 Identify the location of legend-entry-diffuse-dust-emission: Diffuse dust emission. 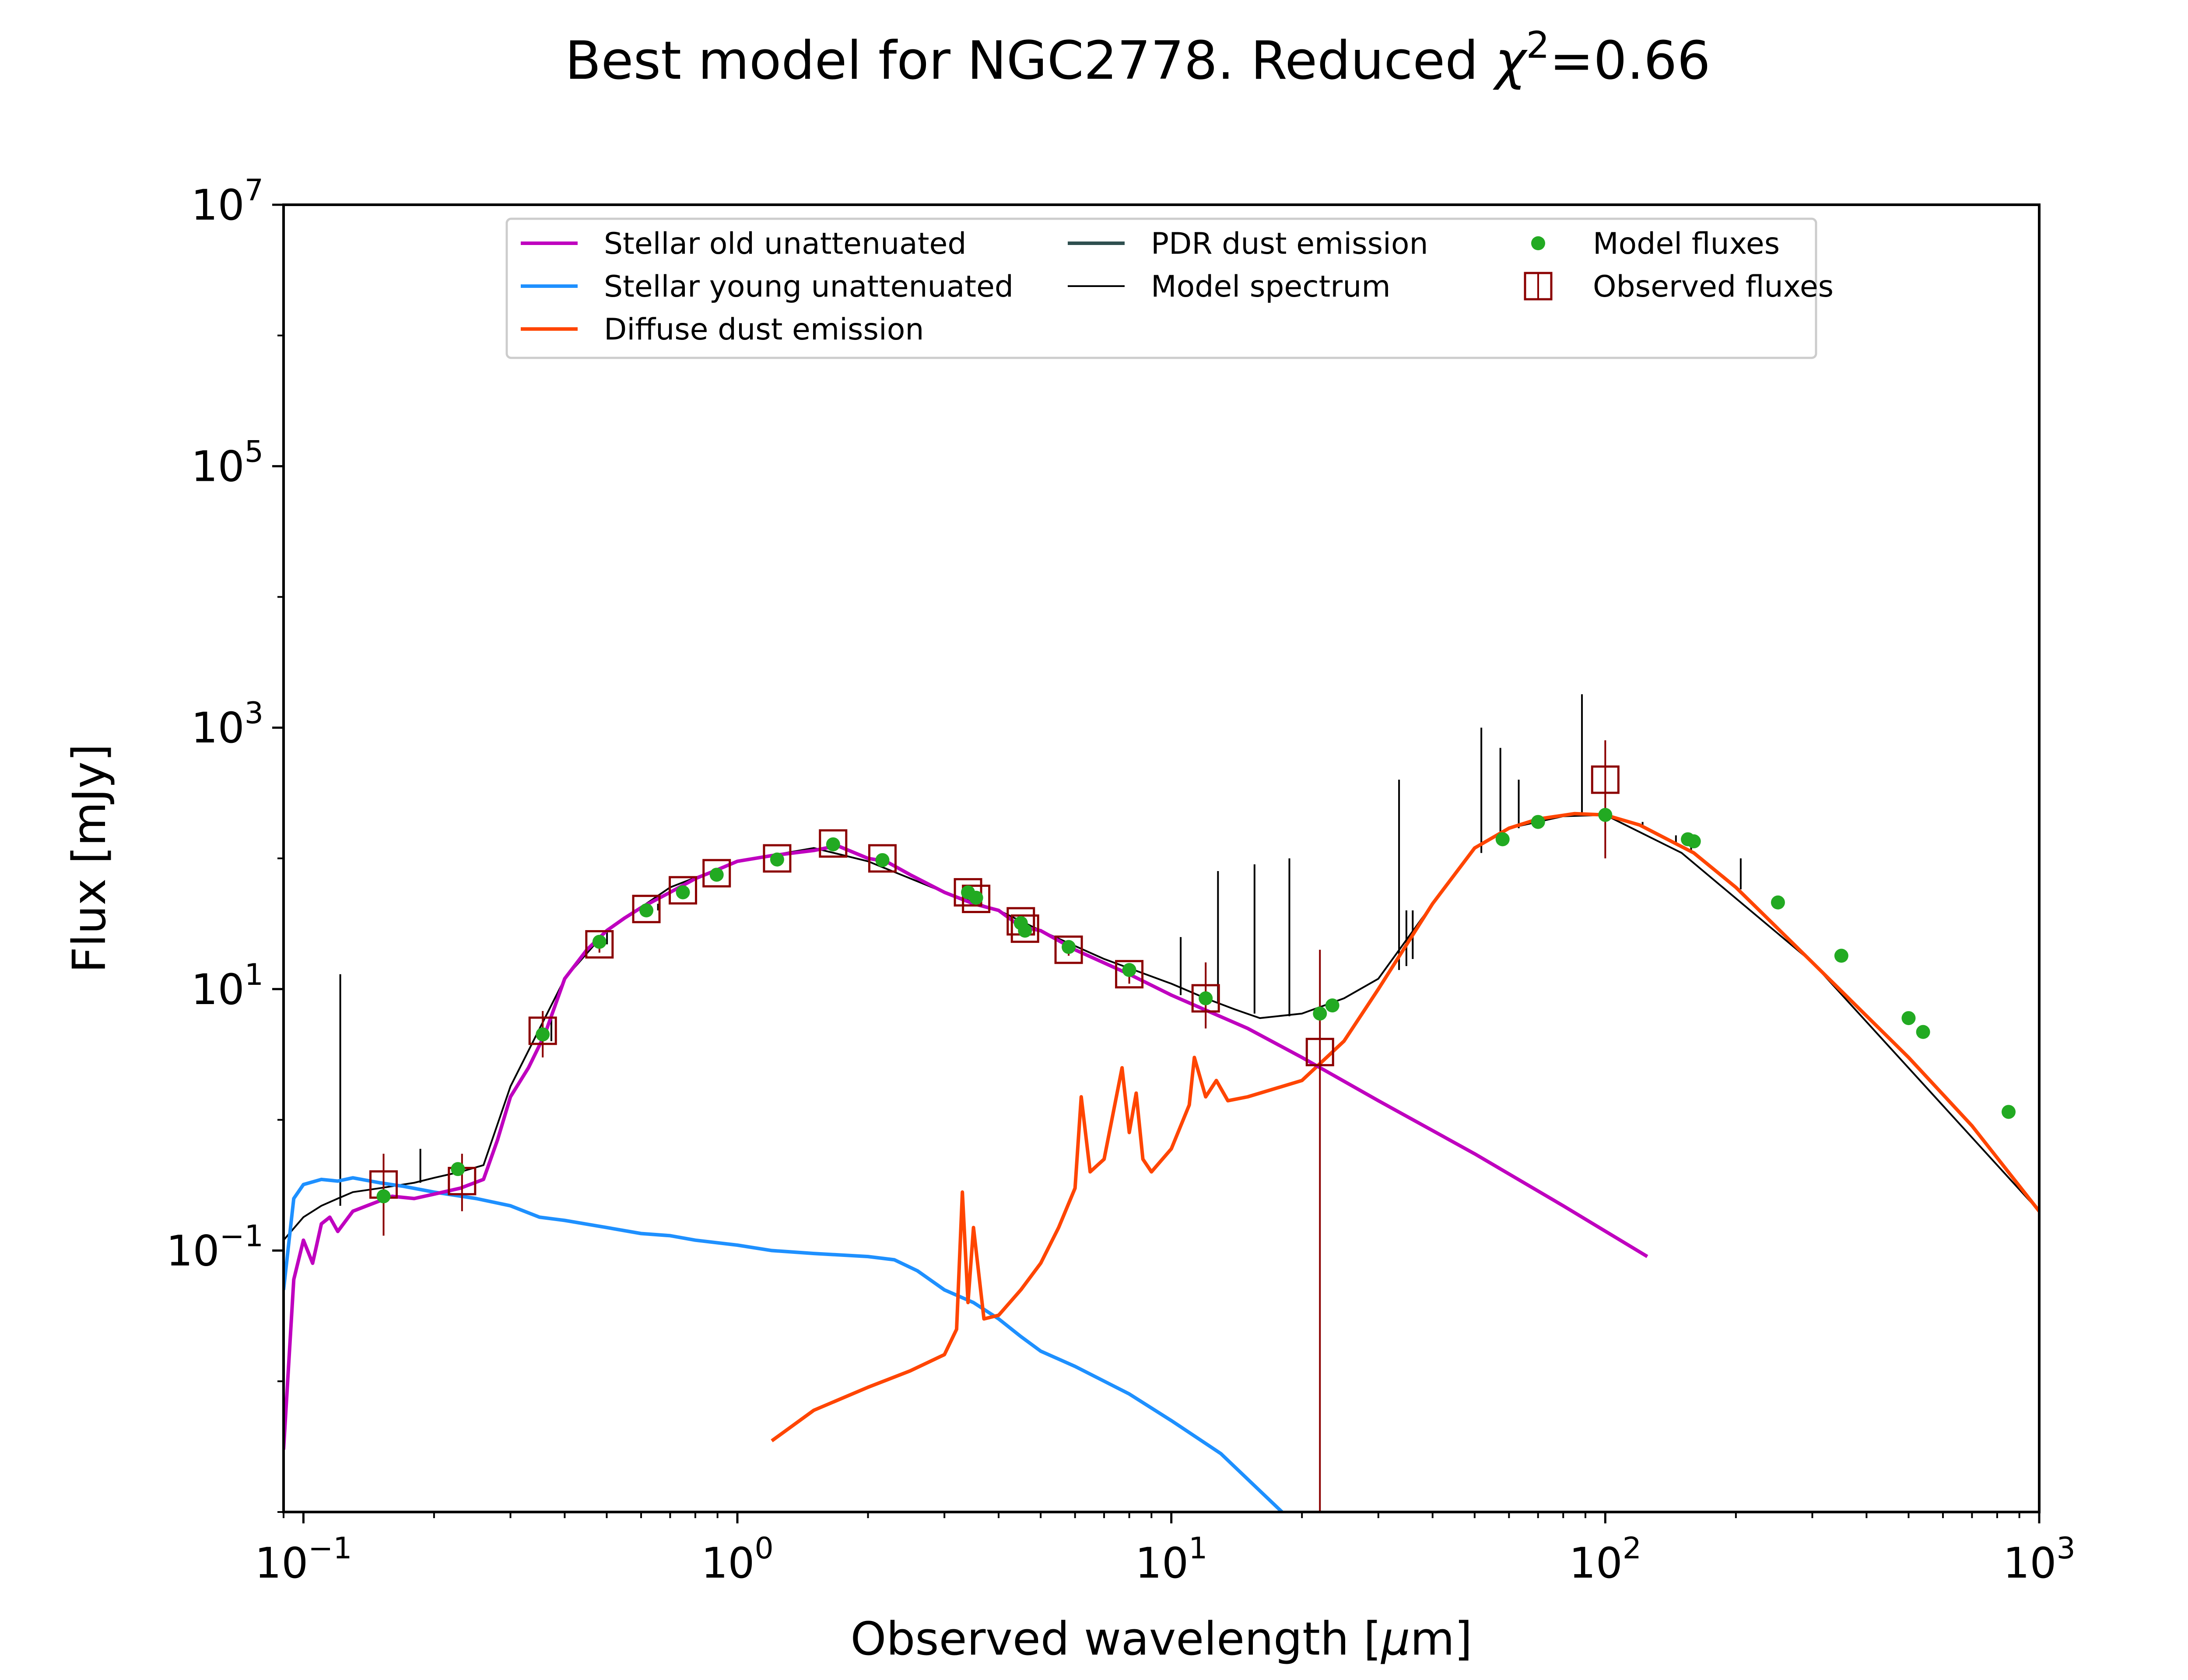
(722, 329).